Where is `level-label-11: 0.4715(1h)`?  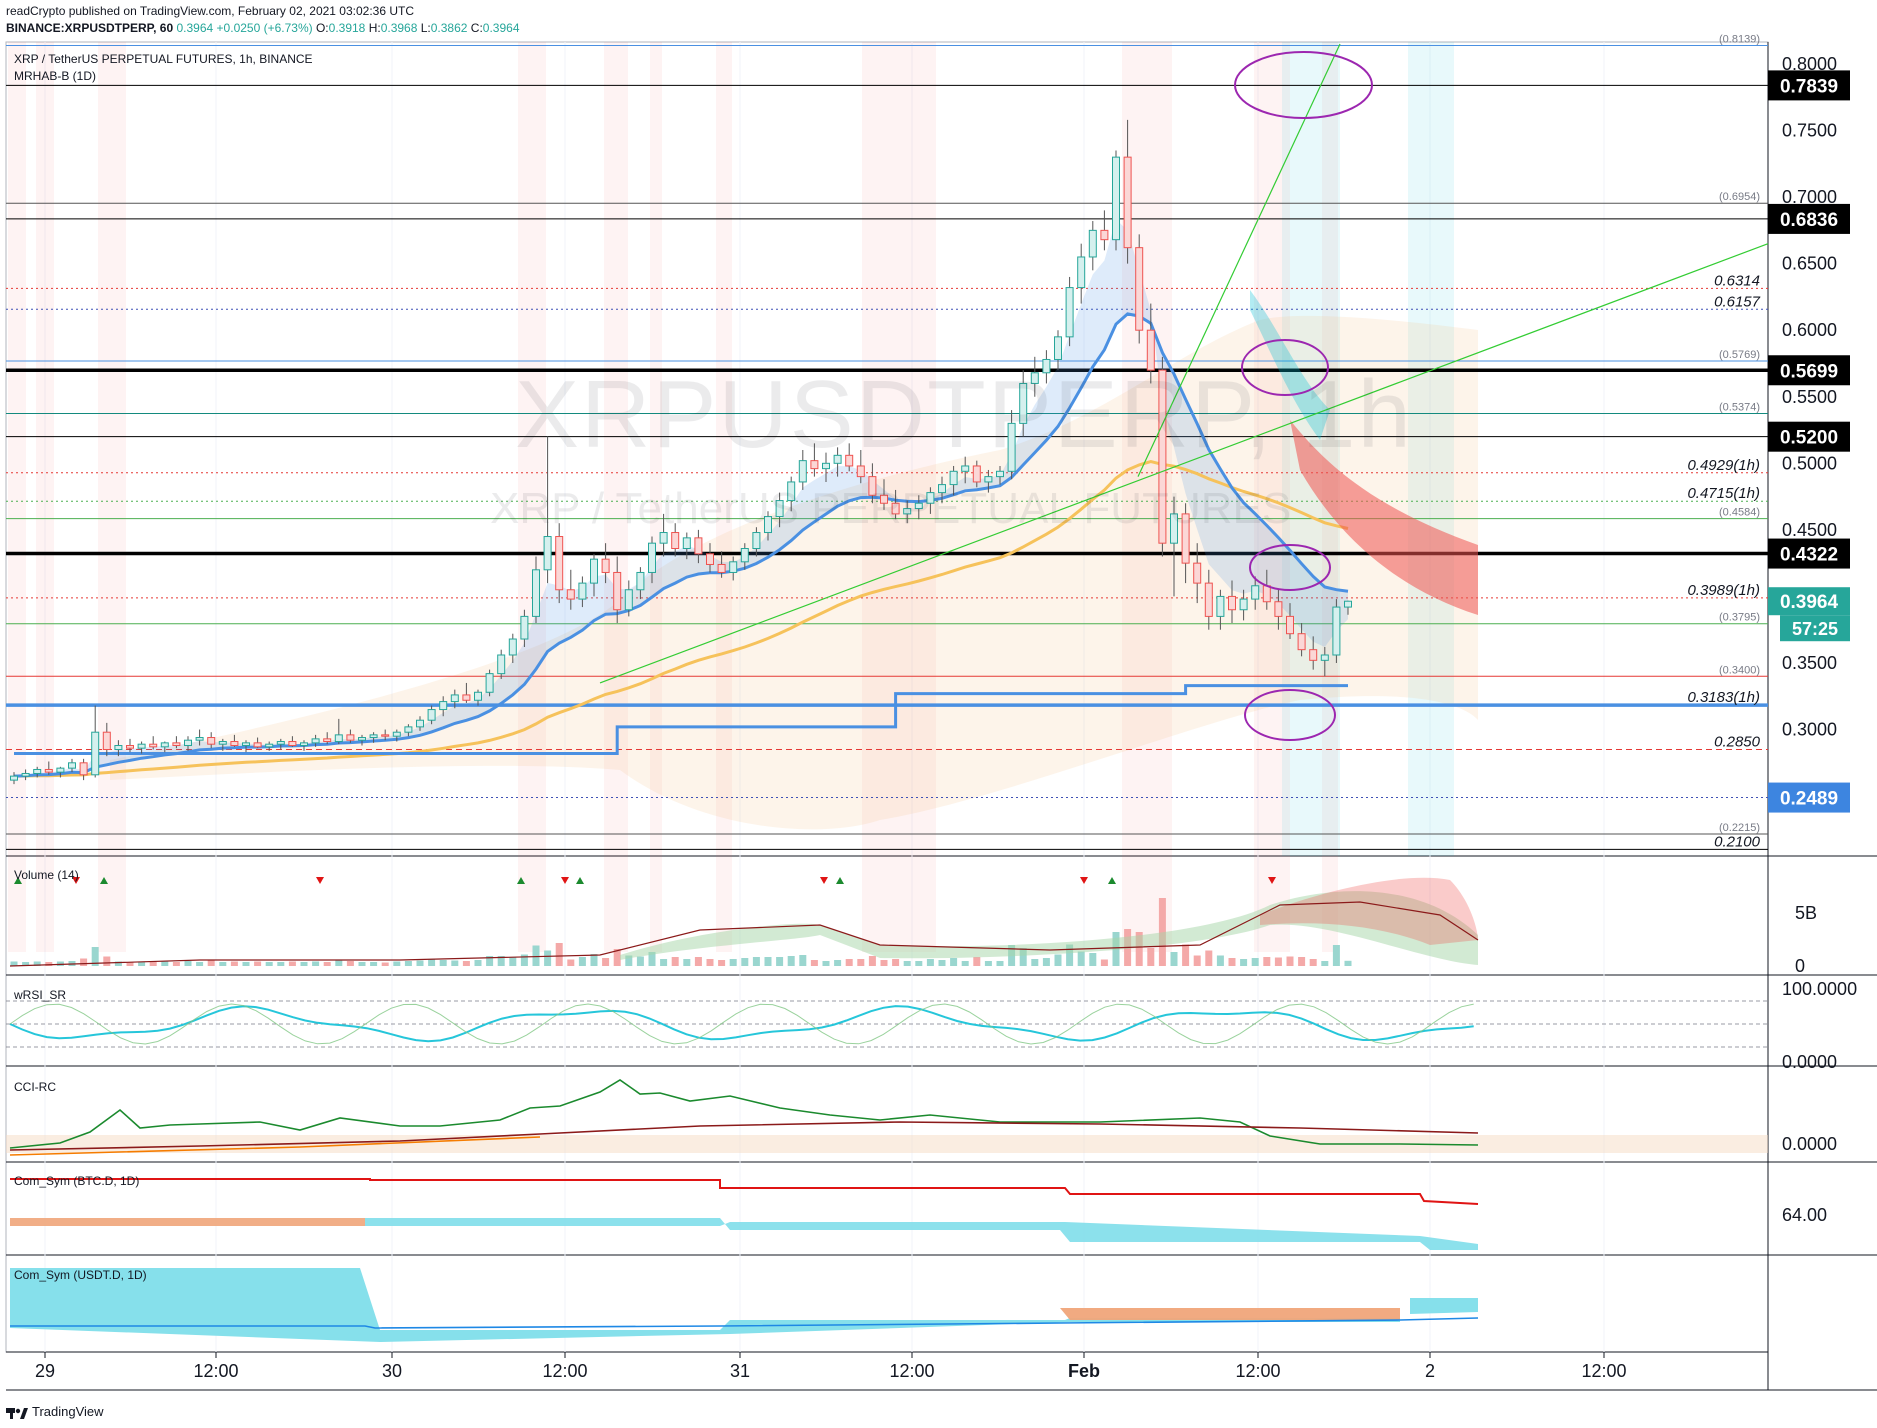 level-label-11: 0.4715(1h) is located at coordinates (1723, 493).